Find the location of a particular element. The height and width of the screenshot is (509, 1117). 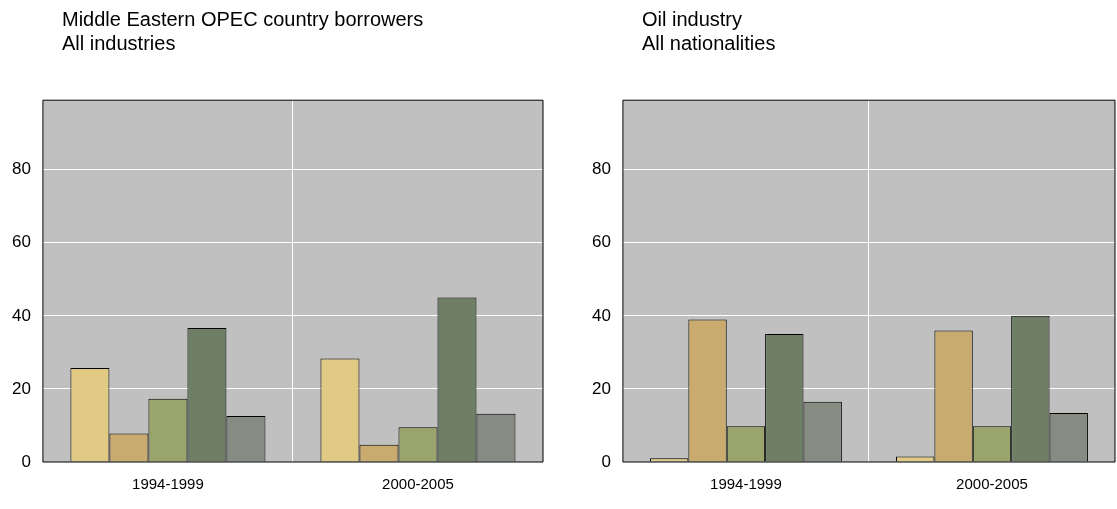

chart-title: Middle Eastern OPEC country borrowers is located at coordinates (243, 19).